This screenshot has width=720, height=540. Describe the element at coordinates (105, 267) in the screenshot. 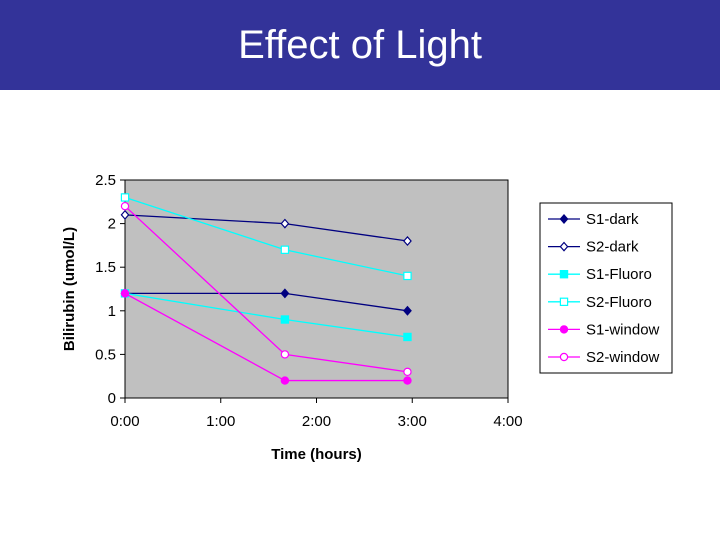

I see `y-tick-label: 1.5` at that location.